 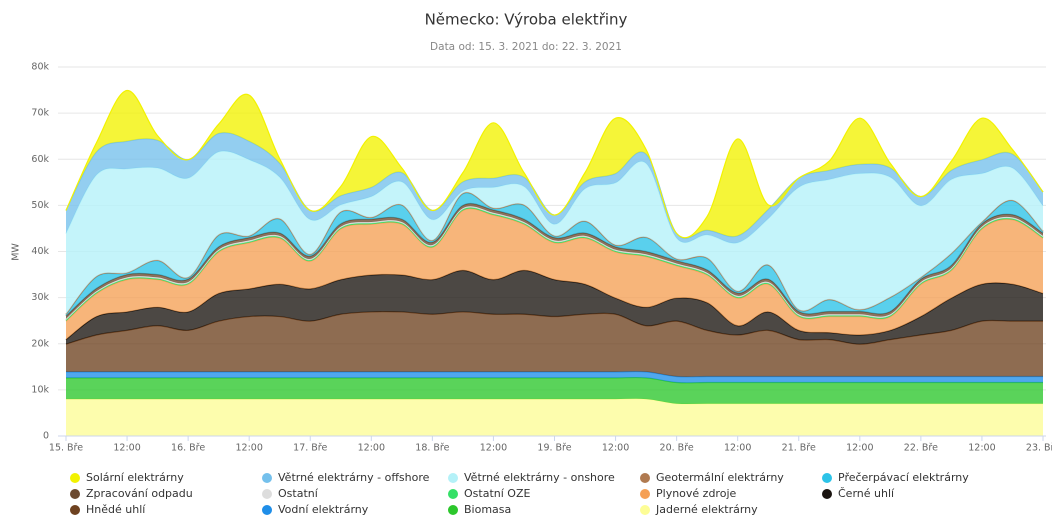 I want to click on legend-label: Černé uhlí, so click(x=866, y=493).